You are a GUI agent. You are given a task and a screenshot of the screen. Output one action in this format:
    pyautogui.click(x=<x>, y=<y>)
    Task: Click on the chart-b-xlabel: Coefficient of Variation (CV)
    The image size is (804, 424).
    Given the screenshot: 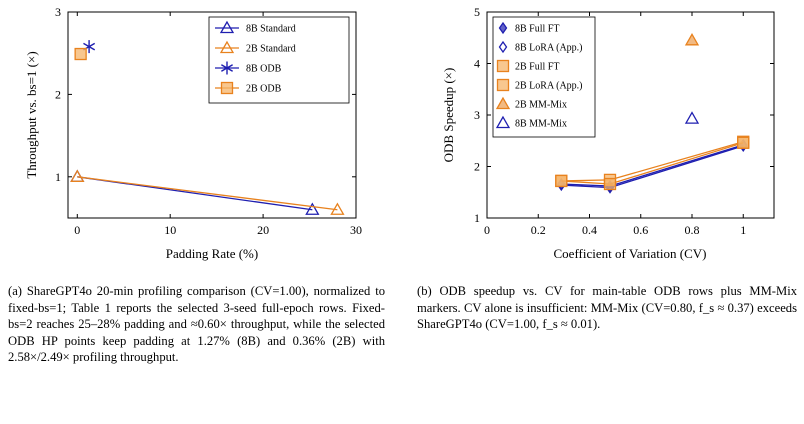 What is the action you would take?
    pyautogui.click(x=630, y=253)
    